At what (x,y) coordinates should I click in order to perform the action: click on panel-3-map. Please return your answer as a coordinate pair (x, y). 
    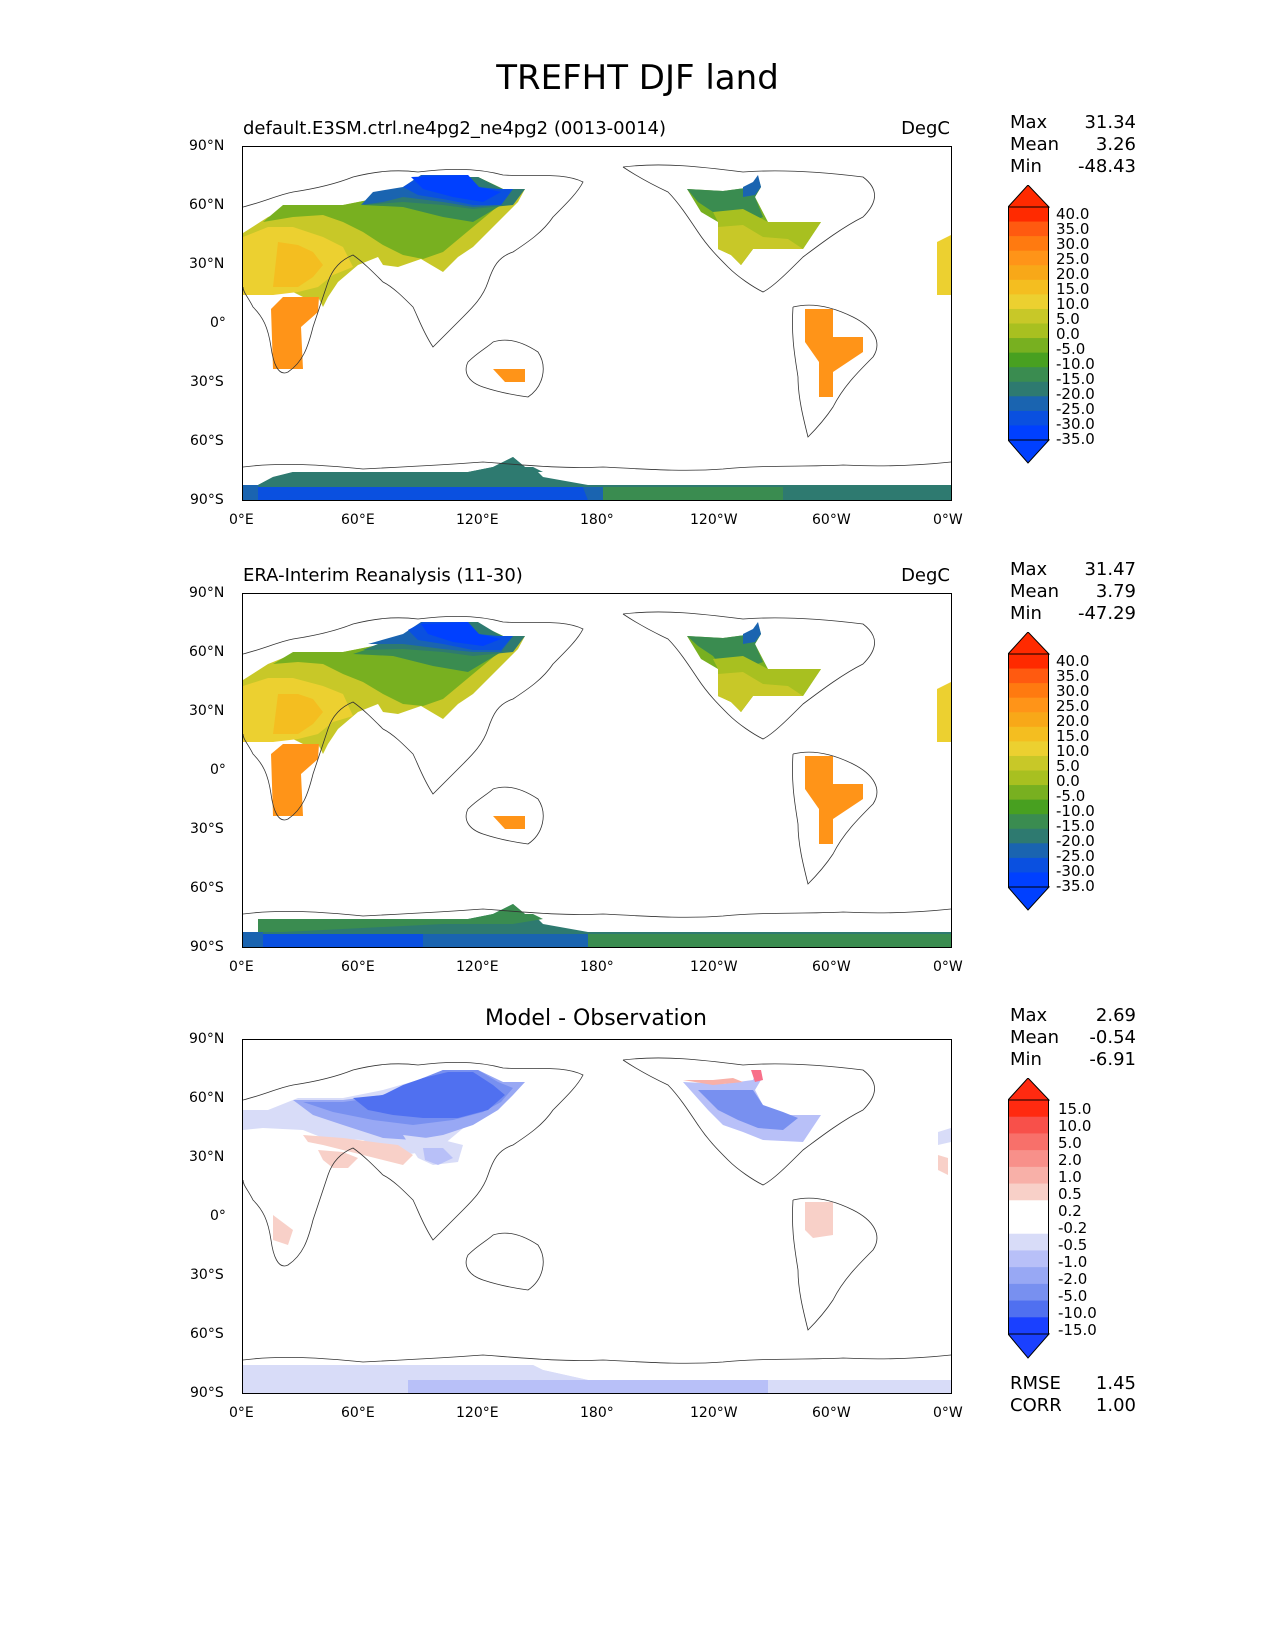
    Looking at the image, I should click on (597, 1216).